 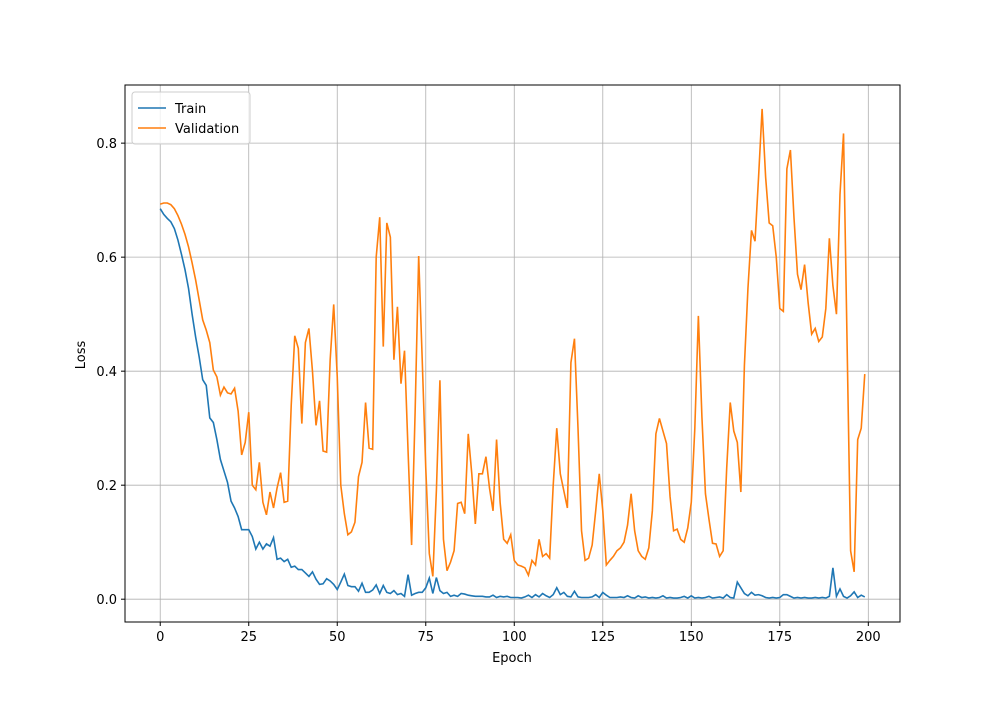 What do you see at coordinates (106, 600) in the screenshot?
I see `y-tick-label: 0.0` at bounding box center [106, 600].